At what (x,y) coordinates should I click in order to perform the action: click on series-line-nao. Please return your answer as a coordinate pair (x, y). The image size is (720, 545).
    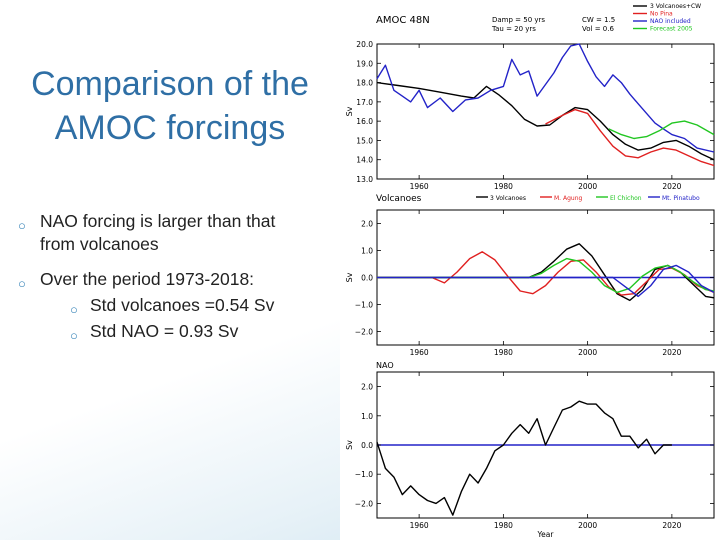
    Looking at the image, I should click on (524, 458).